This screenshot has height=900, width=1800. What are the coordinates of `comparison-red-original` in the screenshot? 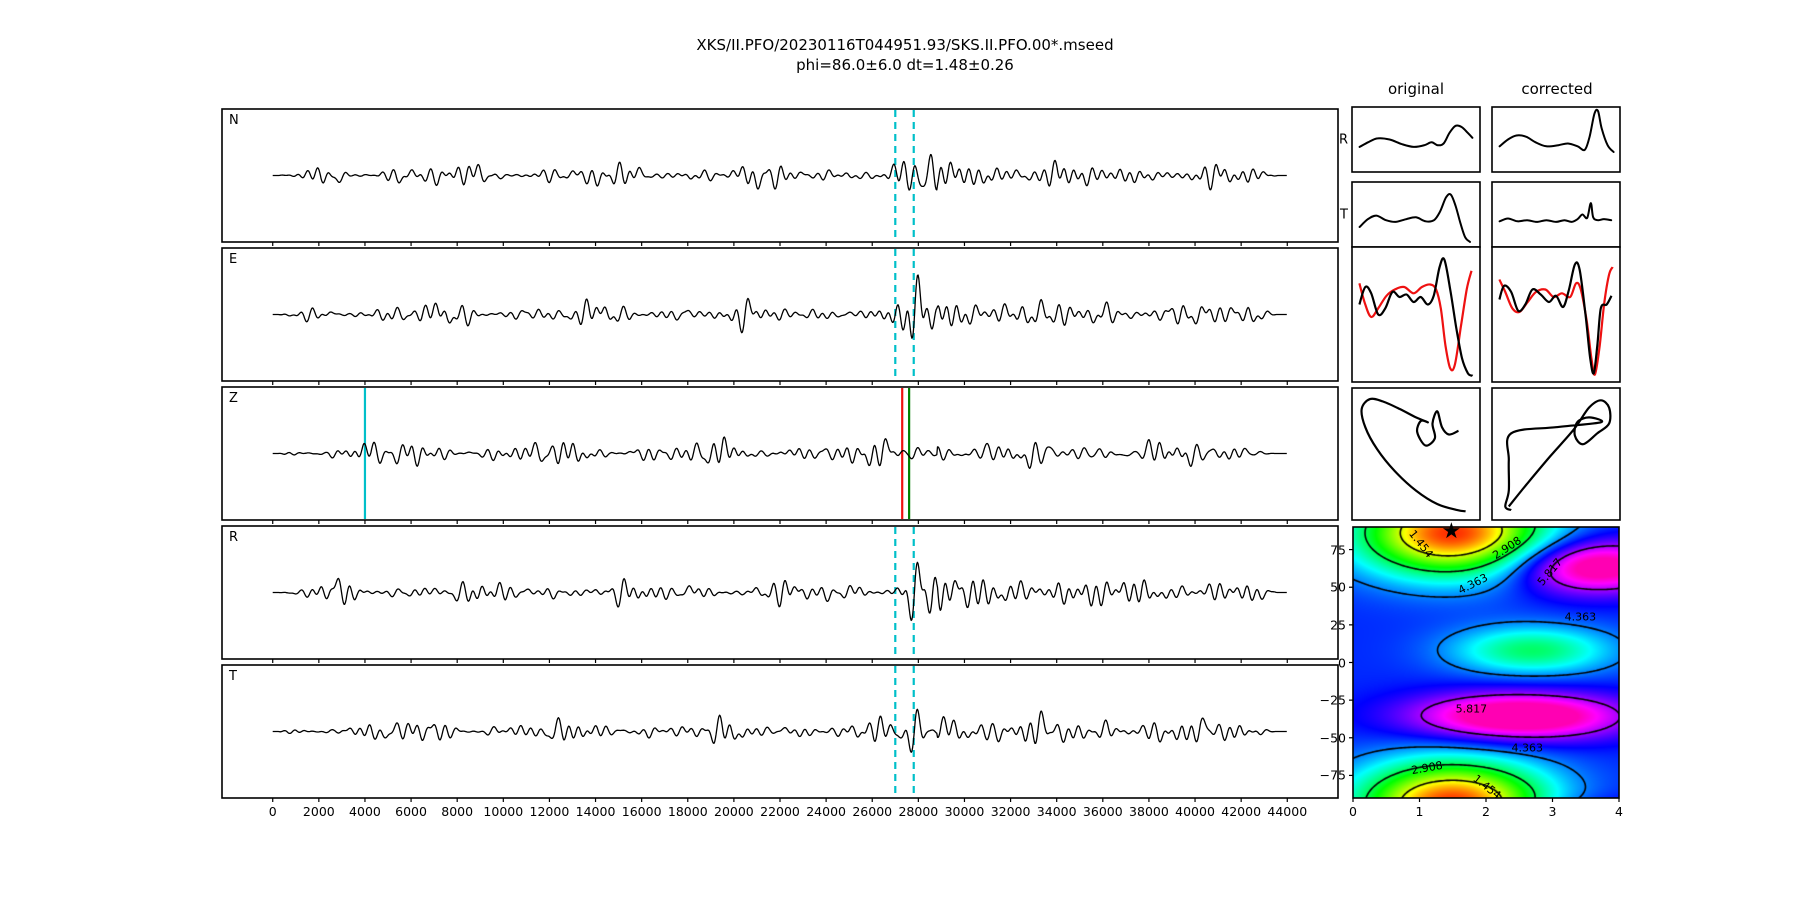 It's located at (1415, 321).